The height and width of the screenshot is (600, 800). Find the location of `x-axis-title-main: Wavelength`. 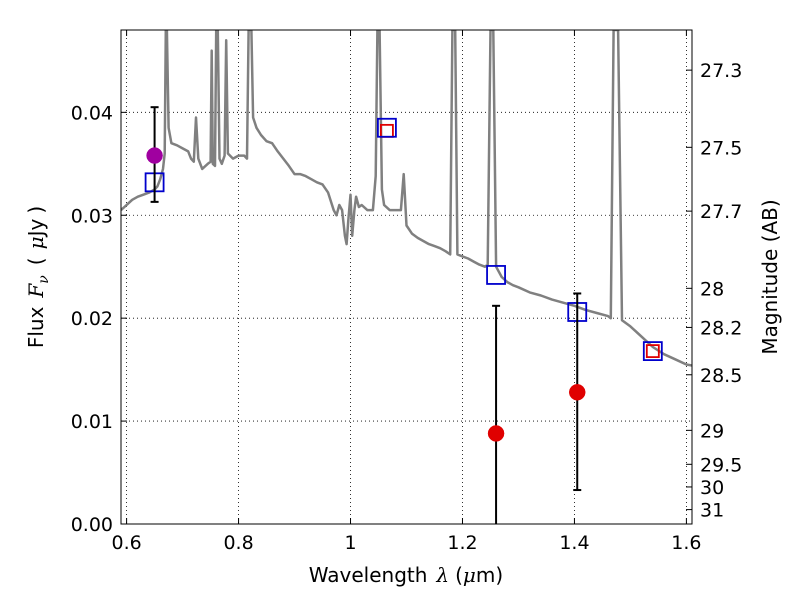

x-axis-title-main: Wavelength is located at coordinates (368, 575).